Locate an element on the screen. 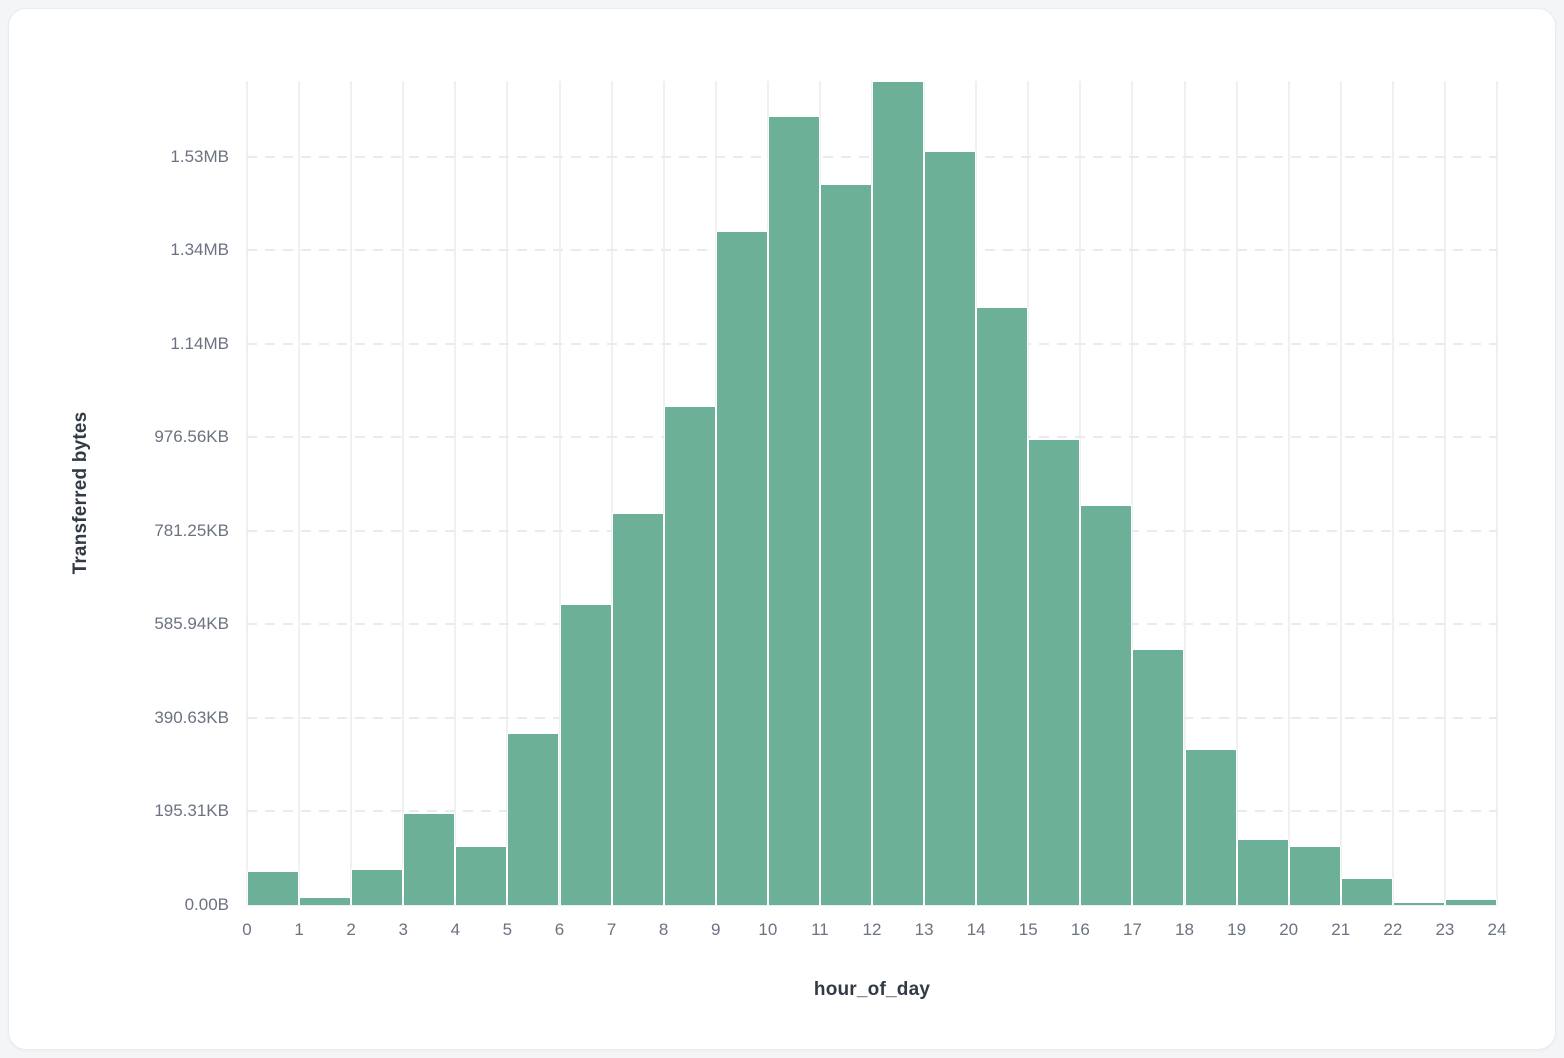 The image size is (1564, 1058). x-tick-label: 22 is located at coordinates (1393, 929).